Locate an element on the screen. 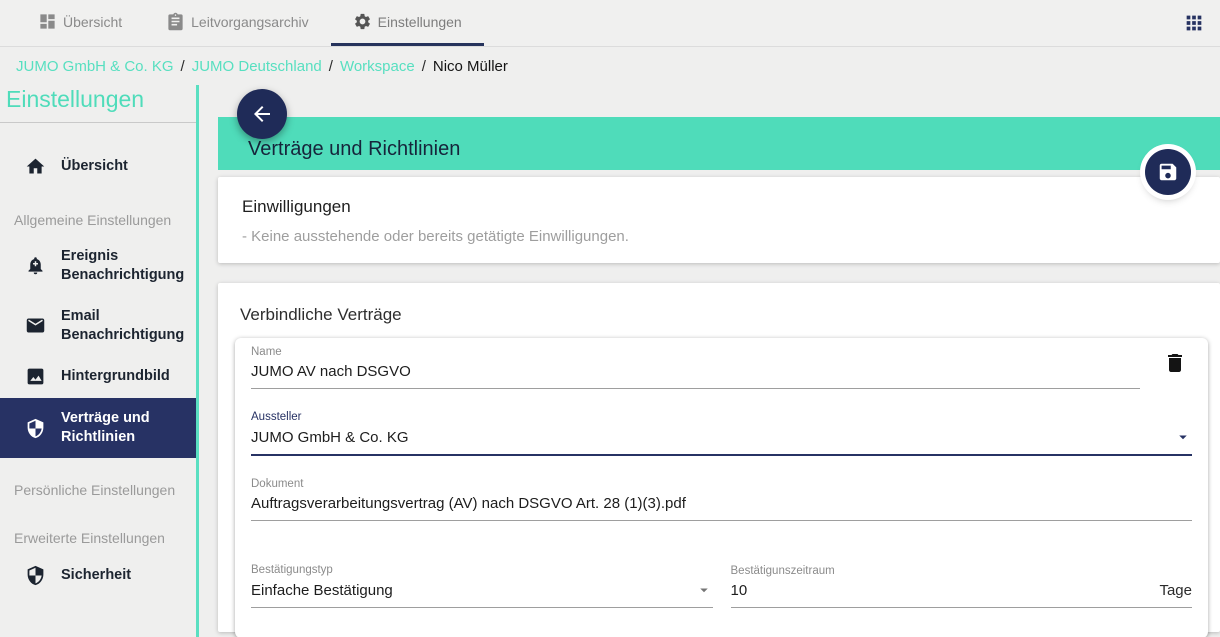 This screenshot has height=637, width=1220. confirmation-period-label: Bestätigunszeitraum is located at coordinates (782, 571).